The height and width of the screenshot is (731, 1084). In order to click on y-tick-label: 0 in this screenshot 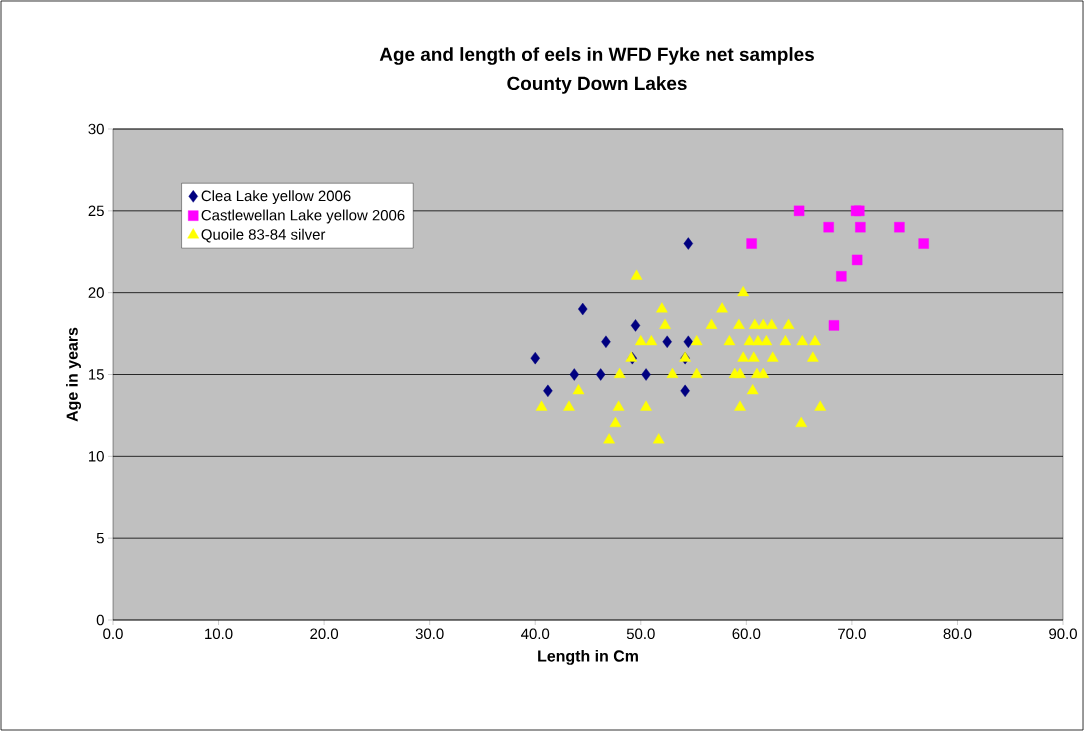, I will do `click(100, 620)`.